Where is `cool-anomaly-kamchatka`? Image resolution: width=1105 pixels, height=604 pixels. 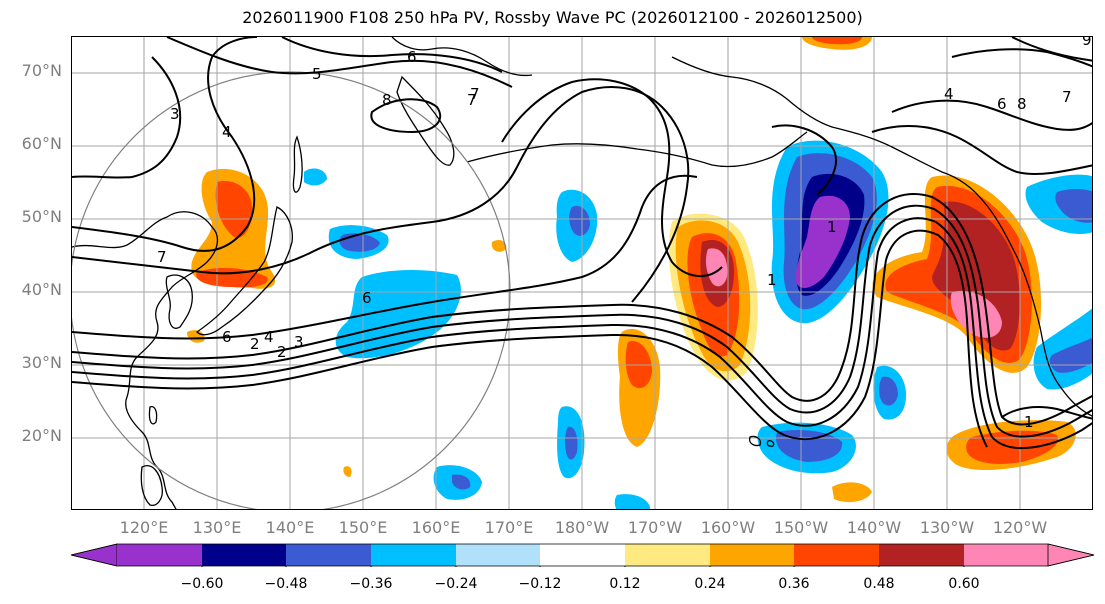 cool-anomaly-kamchatka is located at coordinates (315, 177).